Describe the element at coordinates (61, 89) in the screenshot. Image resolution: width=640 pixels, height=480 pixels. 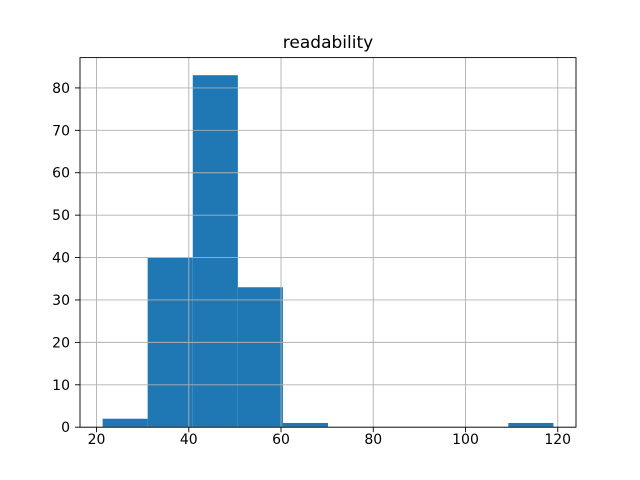
I see `y-tick-label: 80` at that location.